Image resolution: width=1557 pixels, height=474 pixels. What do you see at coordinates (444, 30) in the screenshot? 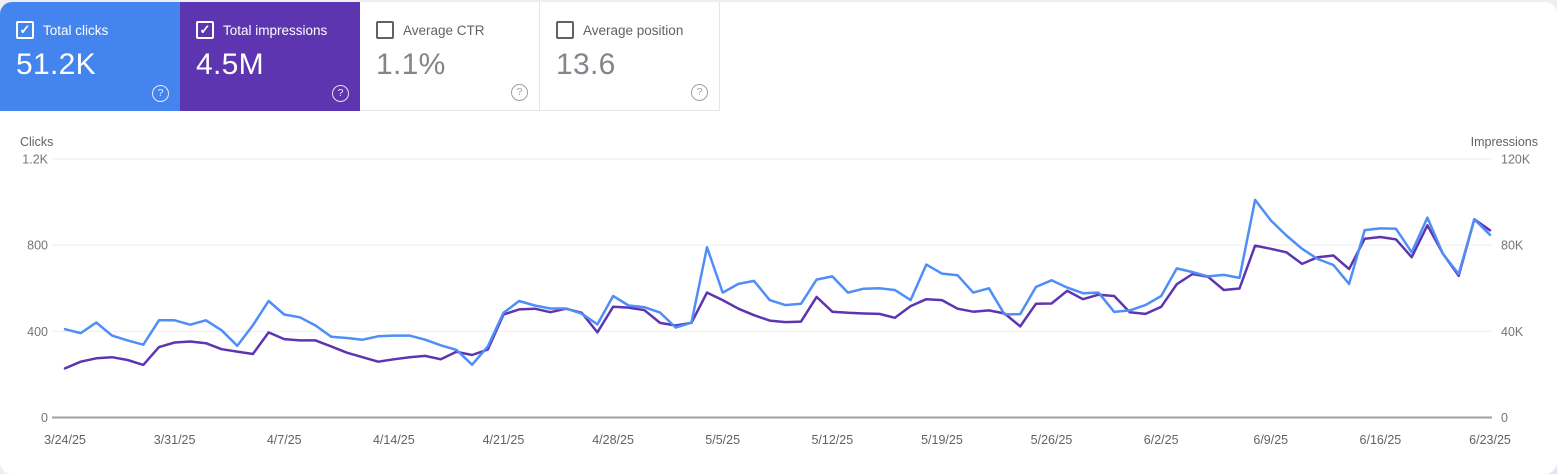
I see `metric-label: Average CTR` at bounding box center [444, 30].